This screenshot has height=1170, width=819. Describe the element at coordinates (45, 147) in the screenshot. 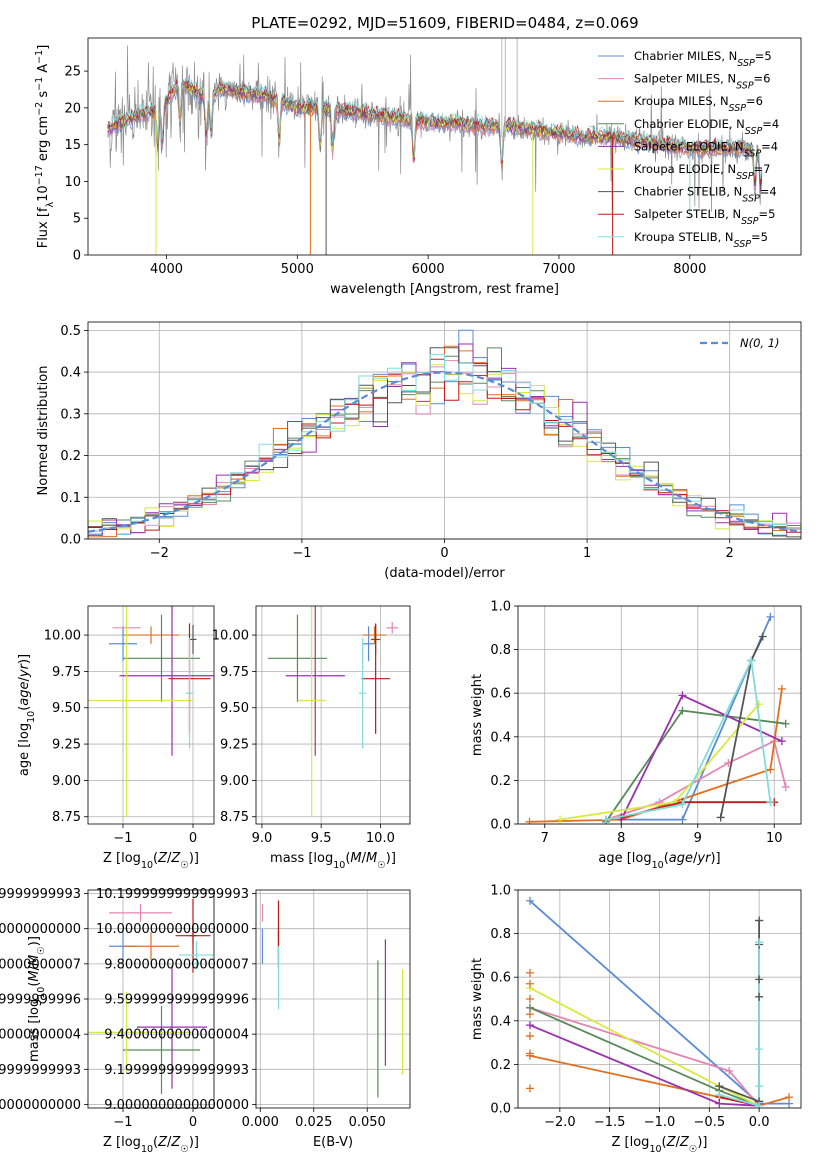

I see `y-axis-label: Flux [fλ10−17 erg cm−2 s−1 A−1]` at that location.